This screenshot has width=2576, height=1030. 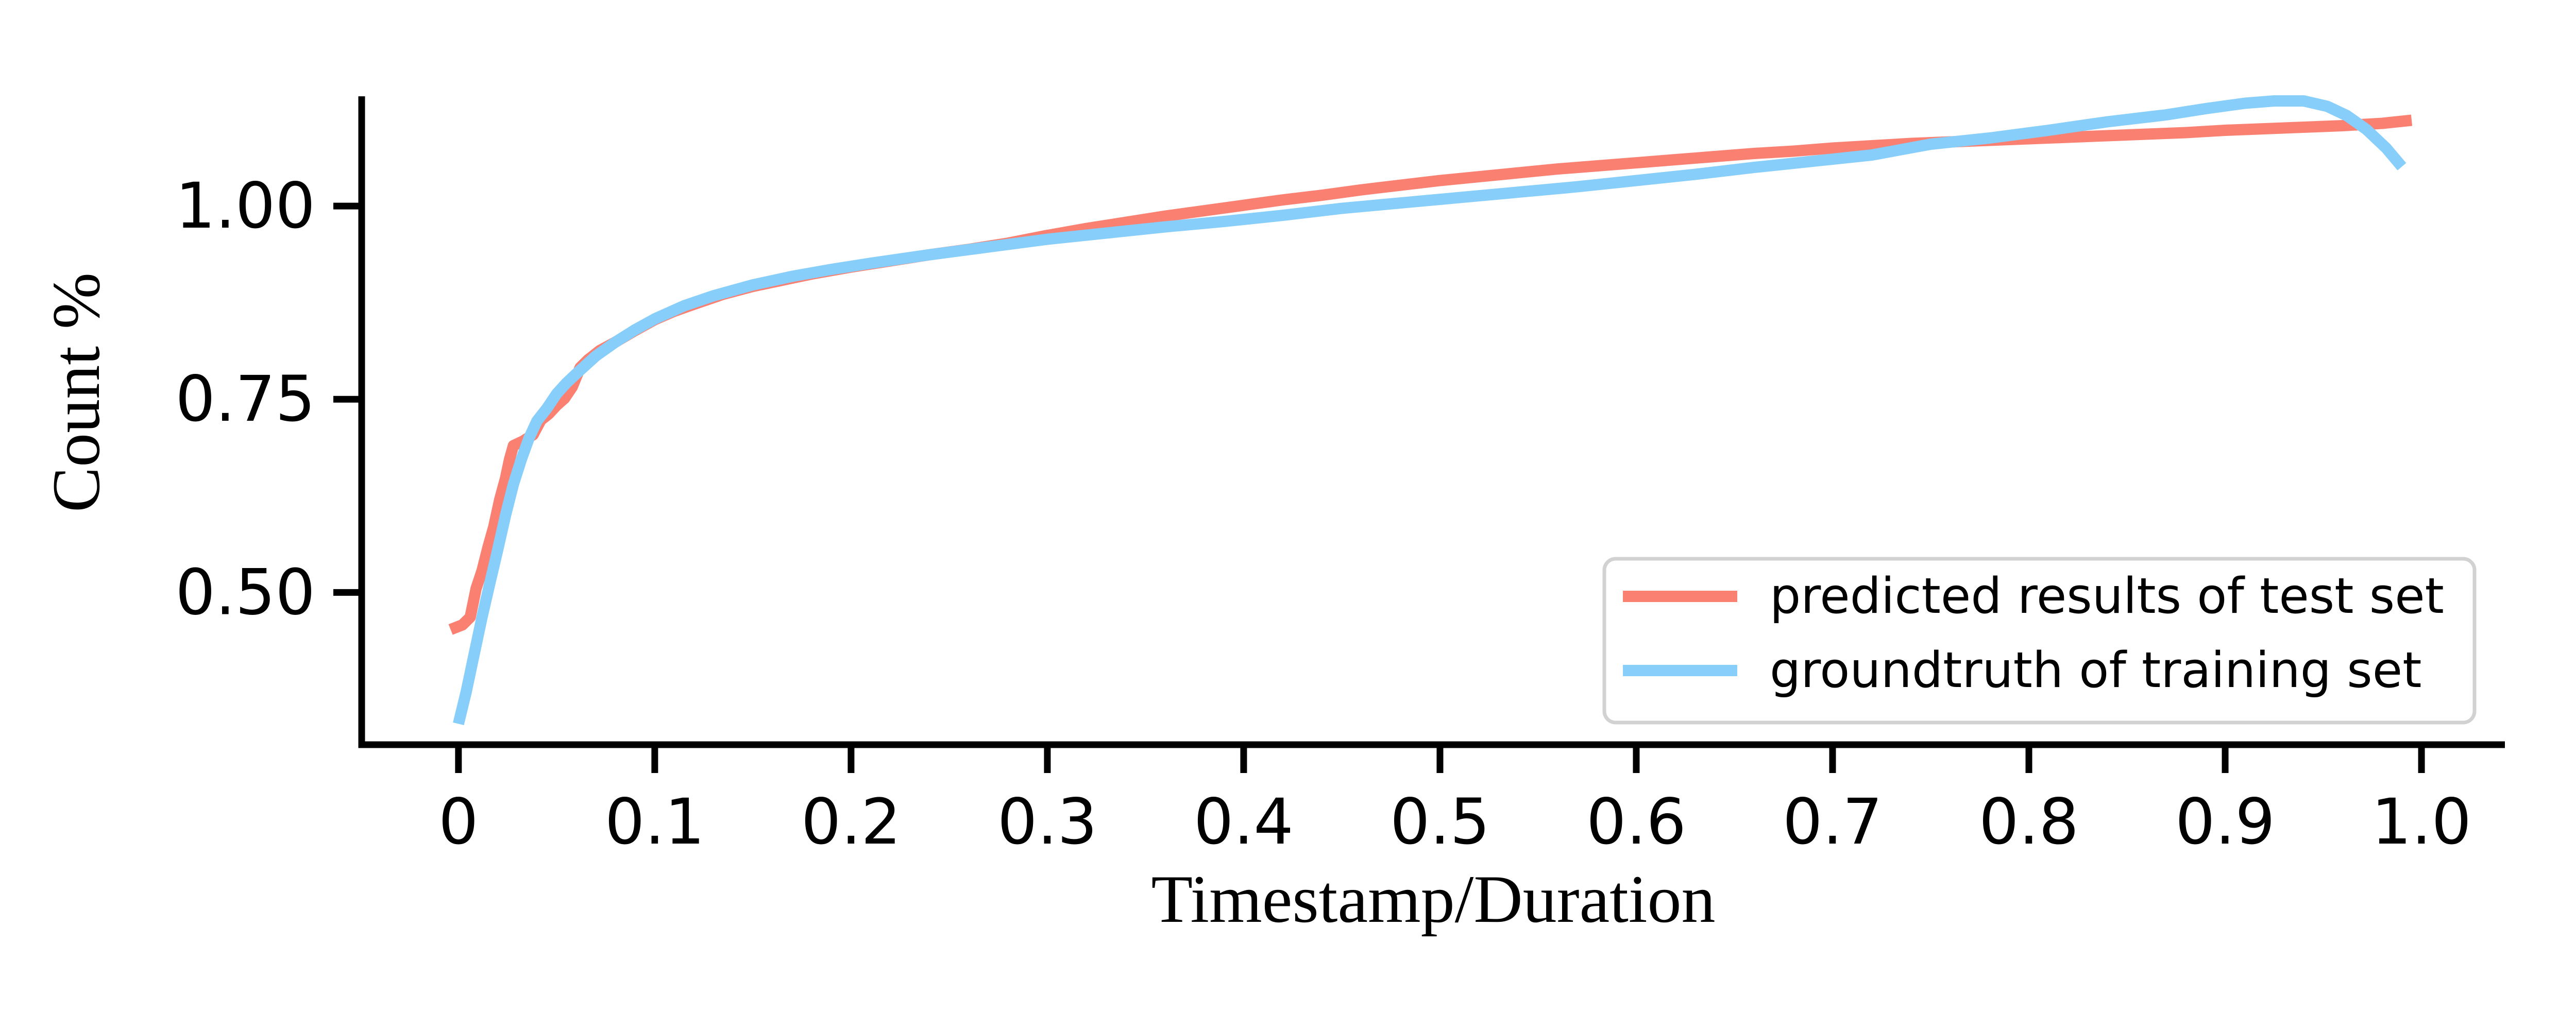 I want to click on x-tick-label: 0.2, so click(x=851, y=822).